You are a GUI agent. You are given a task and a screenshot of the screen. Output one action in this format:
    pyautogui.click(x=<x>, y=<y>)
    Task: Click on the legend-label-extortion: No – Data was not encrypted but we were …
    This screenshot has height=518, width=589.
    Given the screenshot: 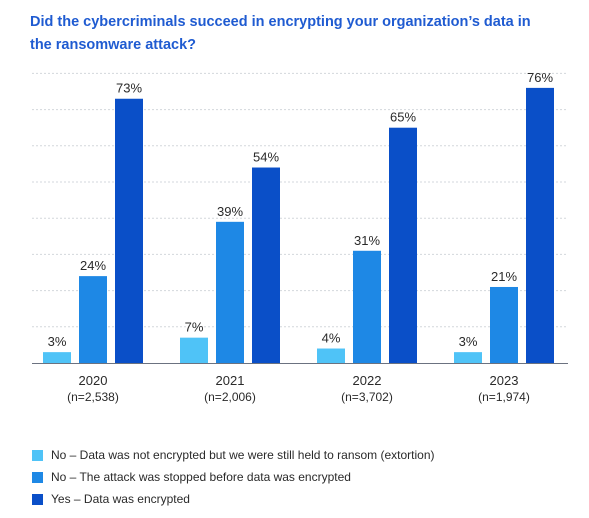 What is the action you would take?
    pyautogui.click(x=243, y=455)
    